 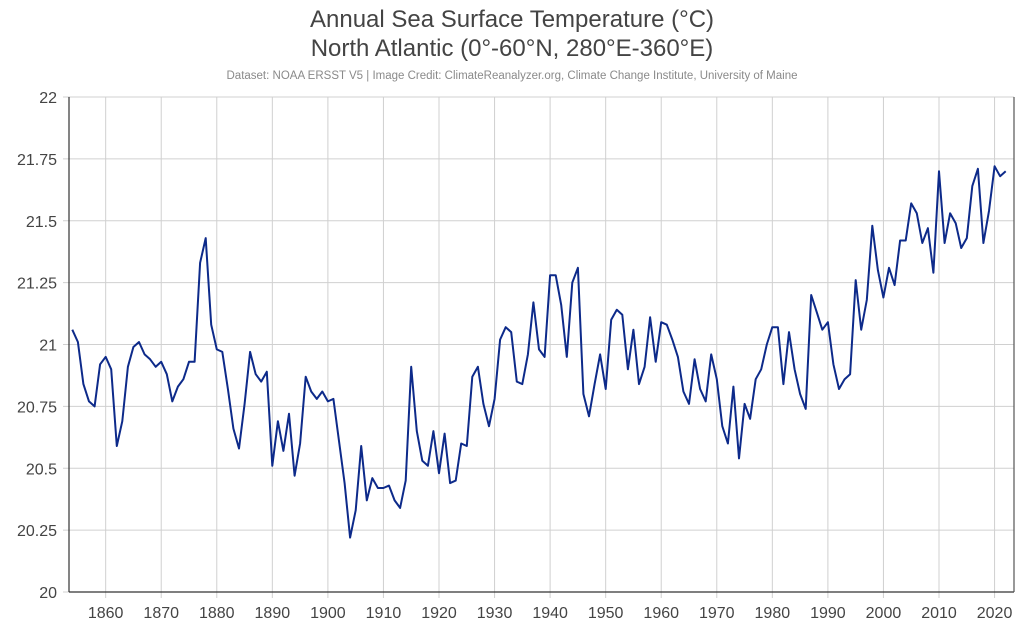 What do you see at coordinates (328, 613) in the screenshot?
I see `x-tick-label: 1900` at bounding box center [328, 613].